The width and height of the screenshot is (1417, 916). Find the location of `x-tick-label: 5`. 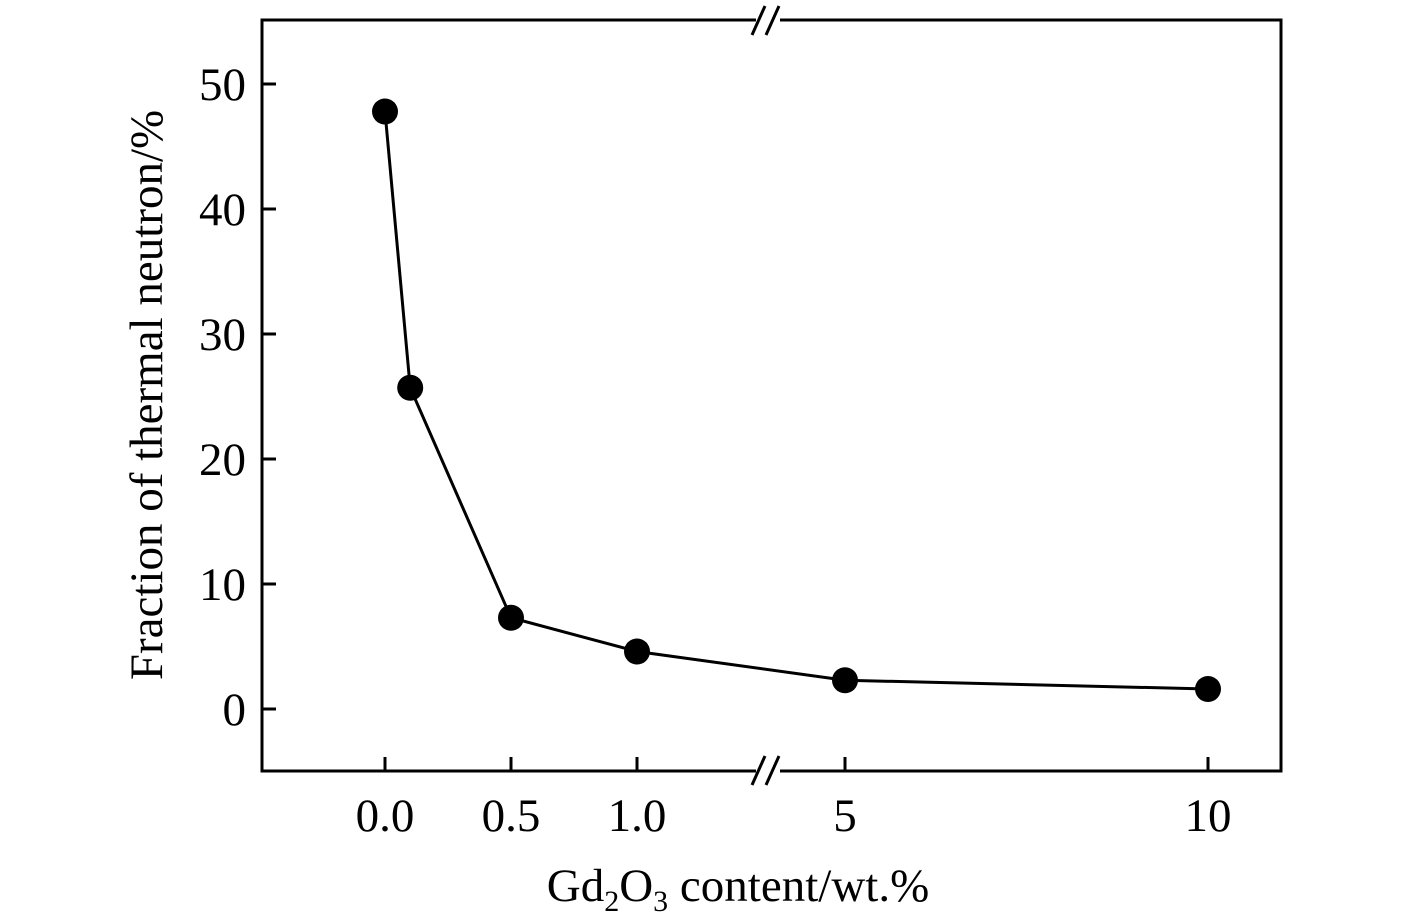

x-tick-label: 5 is located at coordinates (845, 816).